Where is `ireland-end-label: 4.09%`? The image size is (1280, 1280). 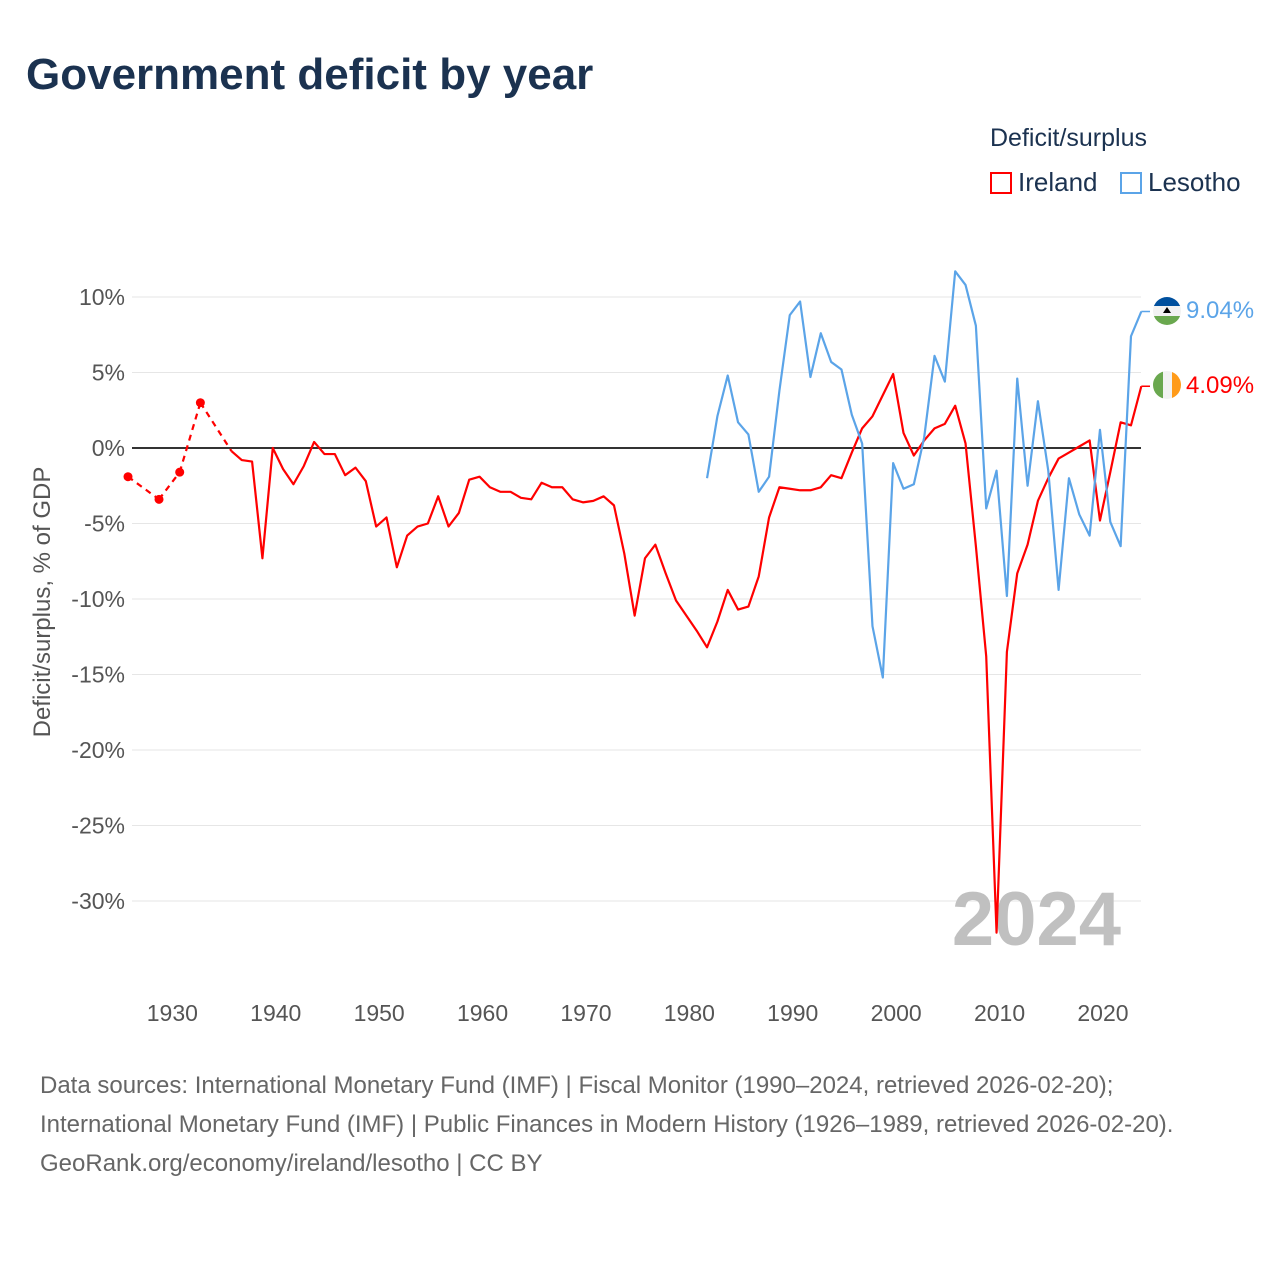
ireland-end-label: 4.09% is located at coordinates (1220, 385).